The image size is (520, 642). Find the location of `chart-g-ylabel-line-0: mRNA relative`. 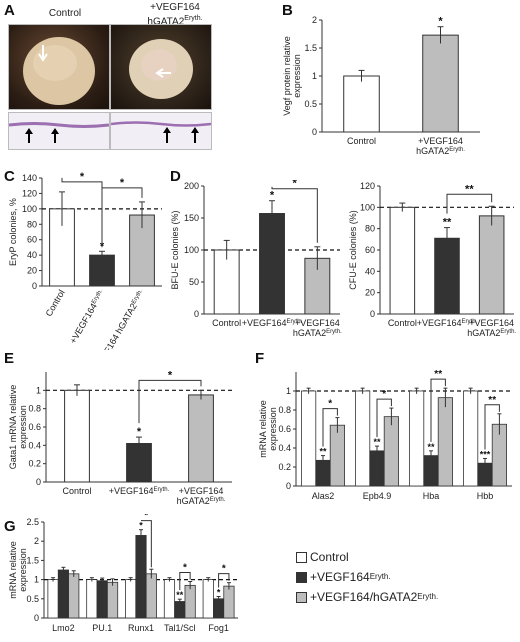

chart-g-ylabel-line-0: mRNA relative is located at coordinates (13, 570).